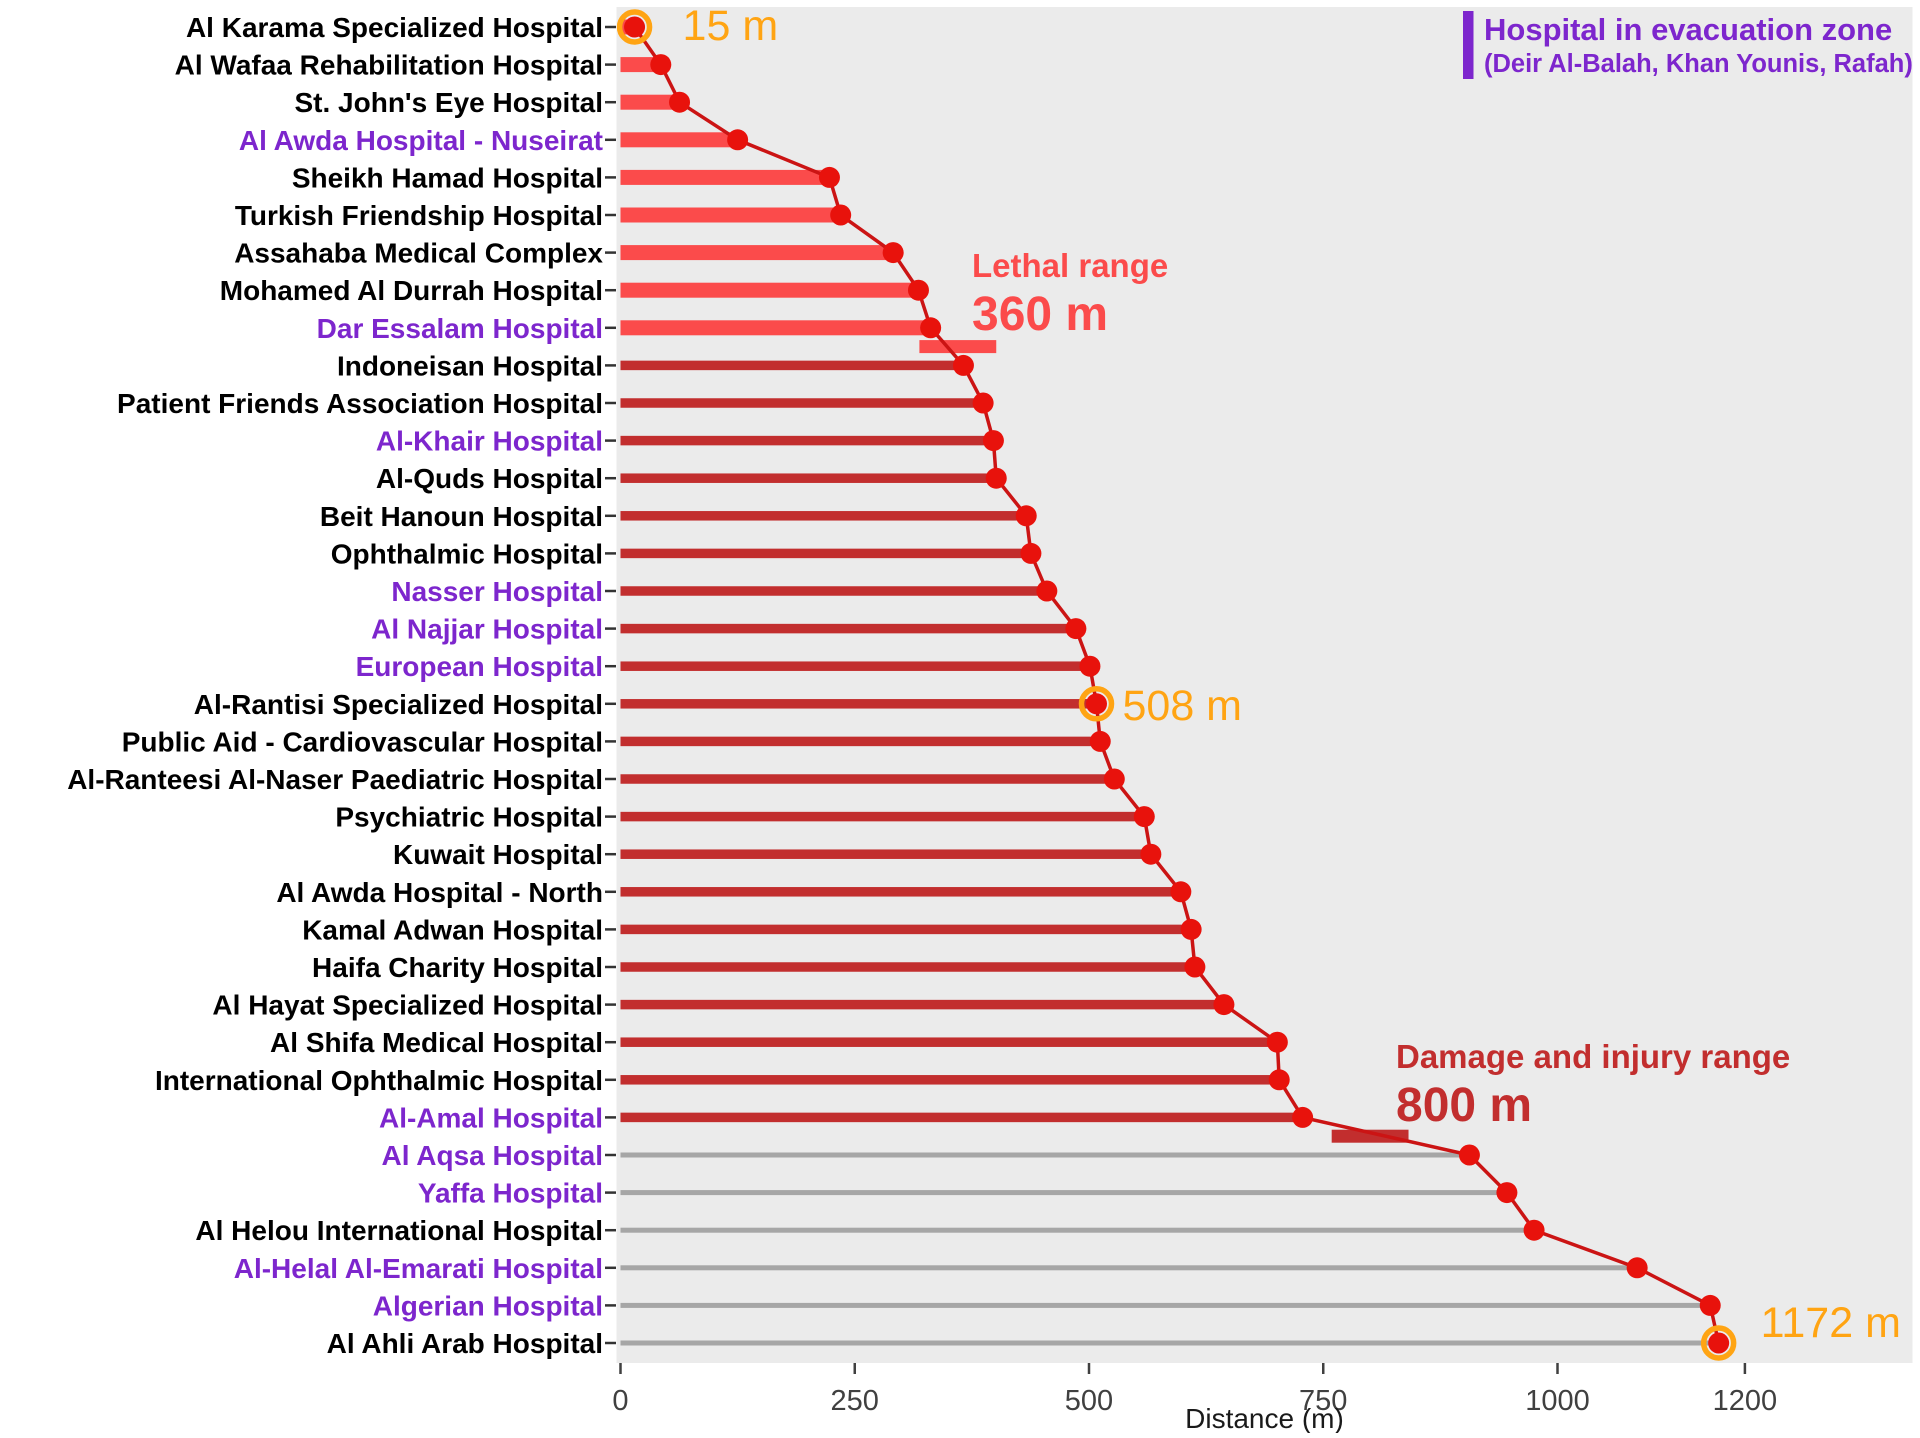  Describe the element at coordinates (362, 741) in the screenshot. I see `hospital-label: Public Aid - Cardiovascular Hospital` at that location.